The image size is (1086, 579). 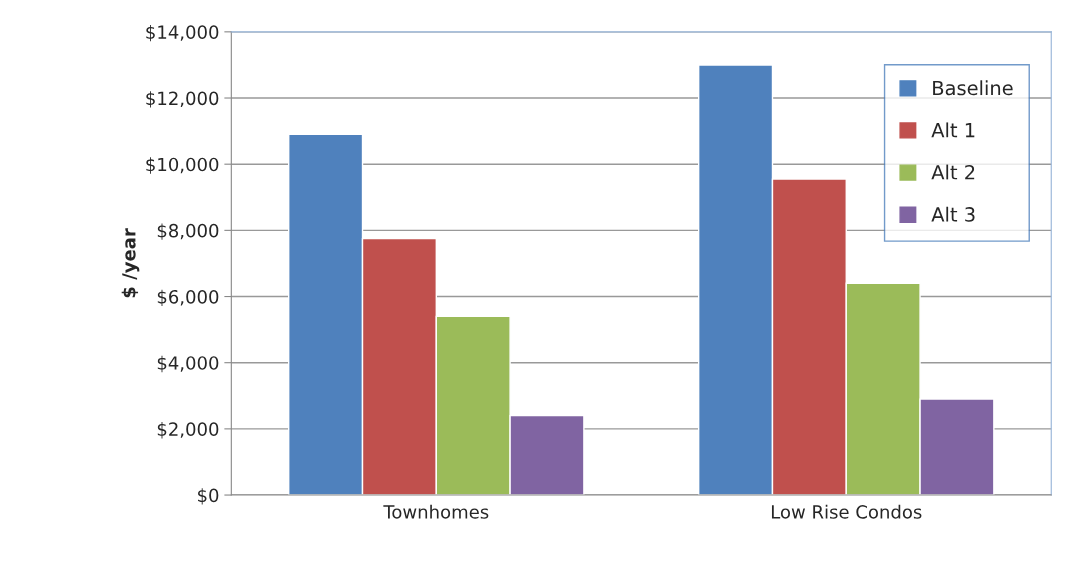 I want to click on y-tick-label: $8,000, so click(x=188, y=231).